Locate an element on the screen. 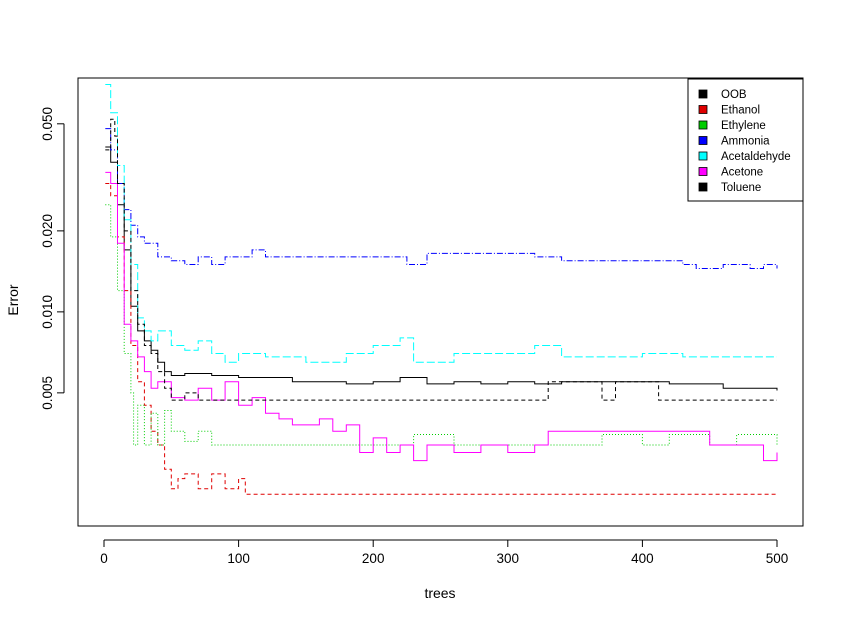 The image size is (844, 624). x-tick-label: 500 is located at coordinates (777, 558).